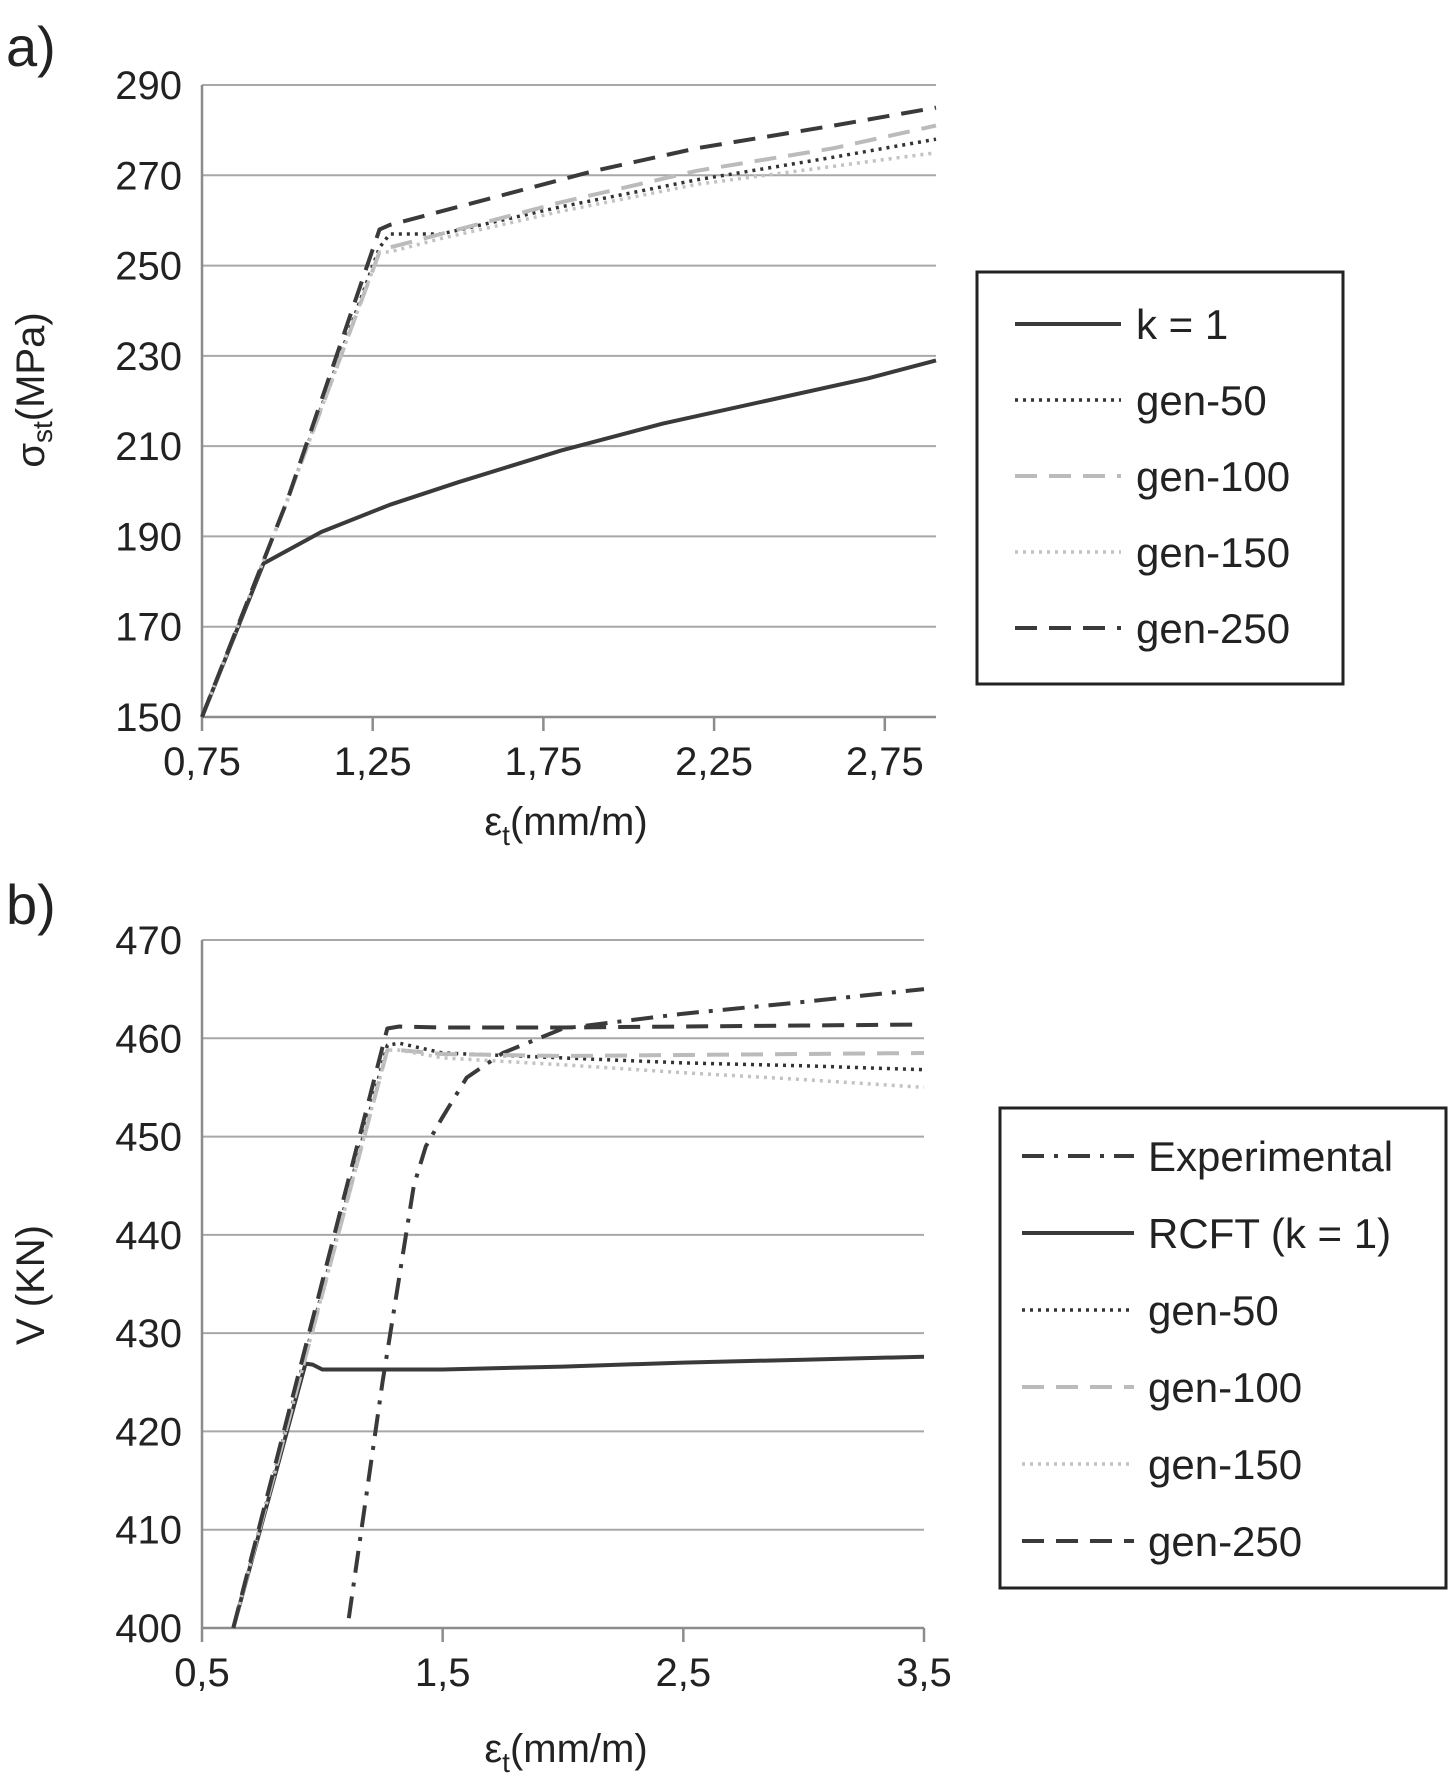 The height and width of the screenshot is (1787, 1450). What do you see at coordinates (885, 762) in the screenshot?
I see `chart-a-x-tick-label: 2,75` at bounding box center [885, 762].